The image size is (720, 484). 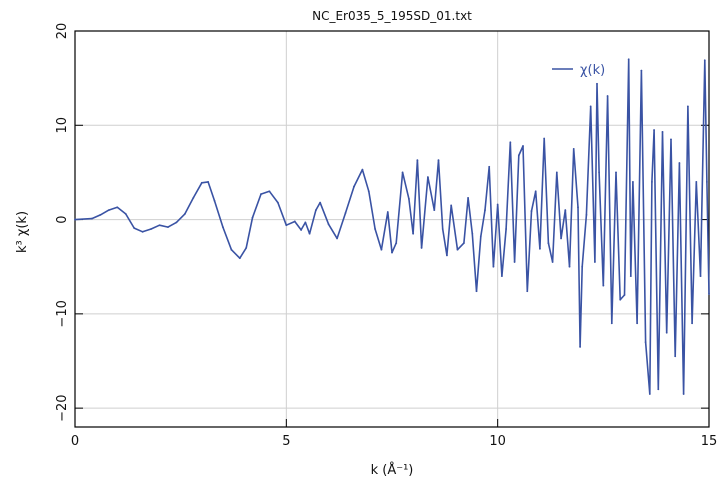 I want to click on y-tick-label: 20, so click(x=62, y=31).